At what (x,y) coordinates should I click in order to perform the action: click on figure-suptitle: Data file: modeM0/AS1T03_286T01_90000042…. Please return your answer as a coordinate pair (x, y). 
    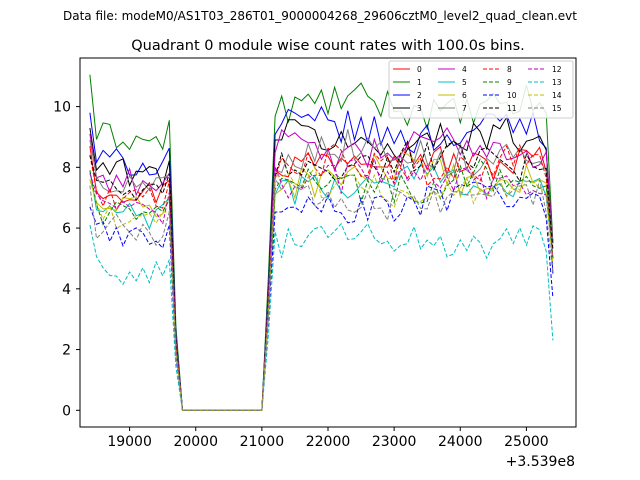
    Looking at the image, I should click on (320, 16).